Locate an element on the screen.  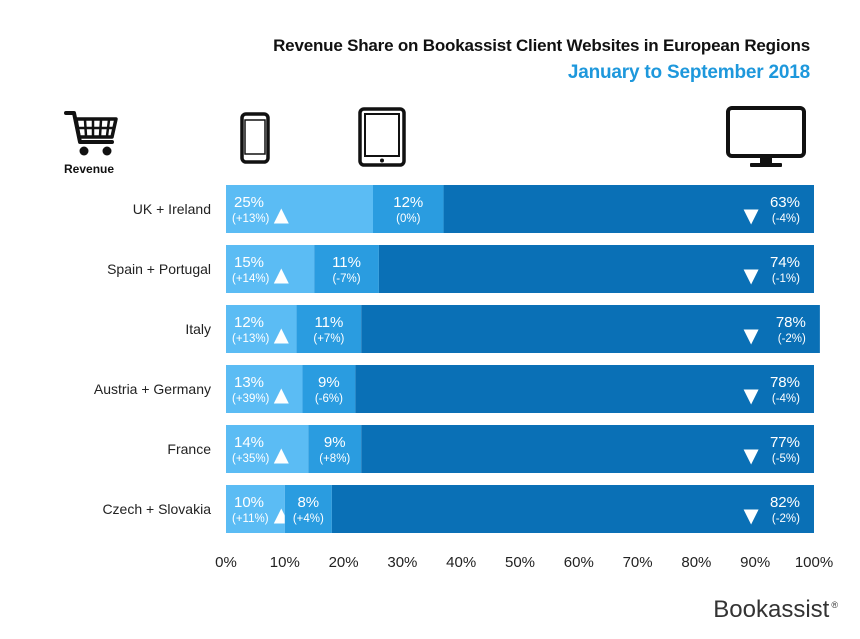
change-label: (-1%) is located at coordinates (786, 279).